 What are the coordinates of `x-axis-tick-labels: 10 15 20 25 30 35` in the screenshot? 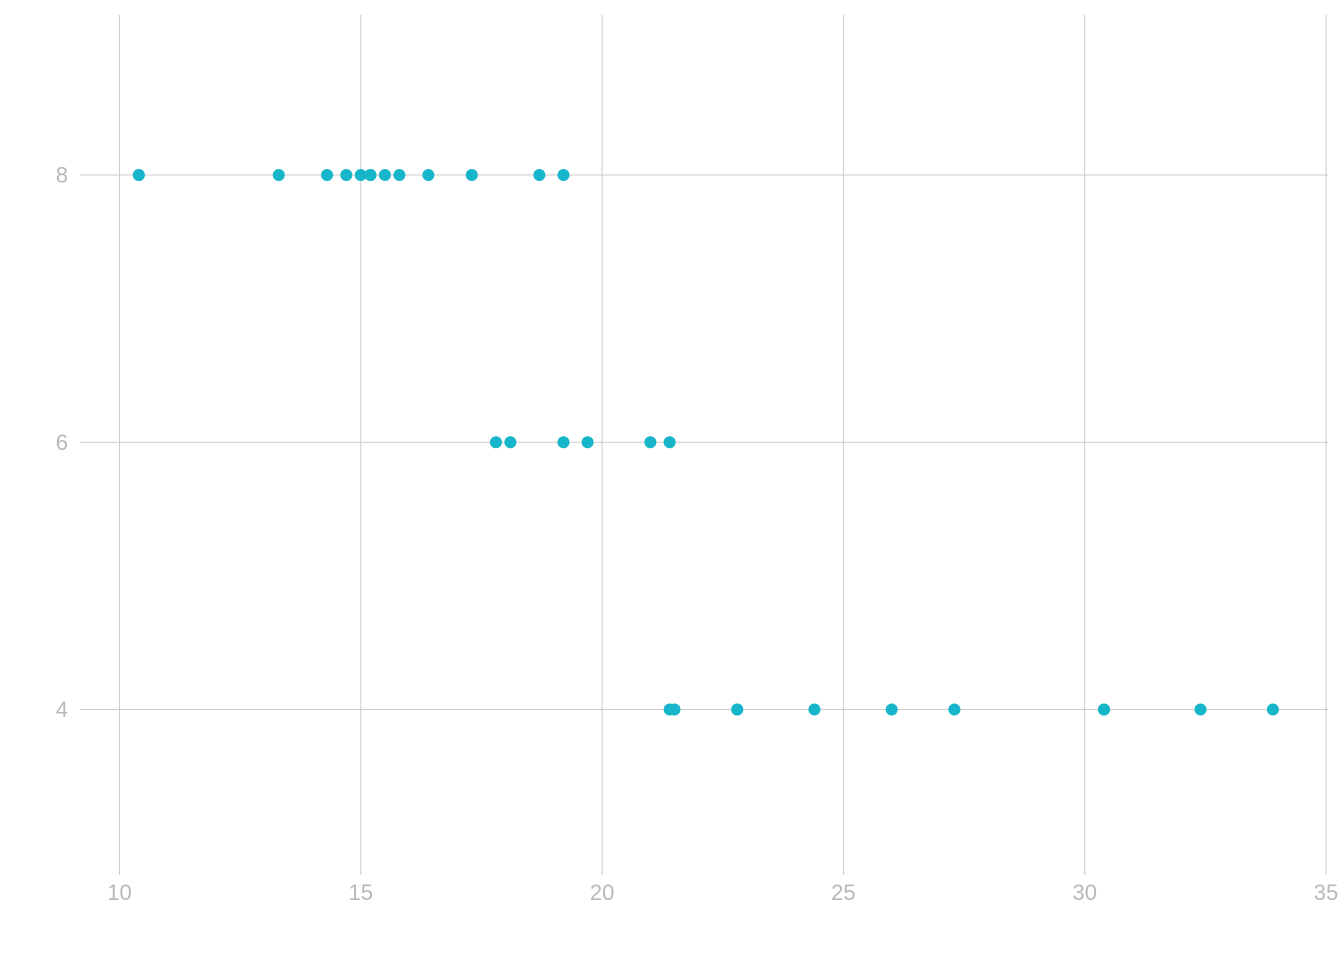 It's located at (722, 892).